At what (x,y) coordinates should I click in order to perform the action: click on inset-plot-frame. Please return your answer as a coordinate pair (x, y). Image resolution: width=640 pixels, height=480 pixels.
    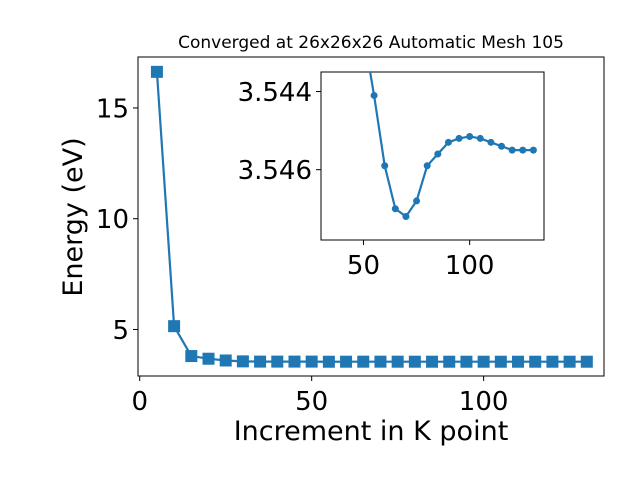
    Looking at the image, I should click on (432, 156).